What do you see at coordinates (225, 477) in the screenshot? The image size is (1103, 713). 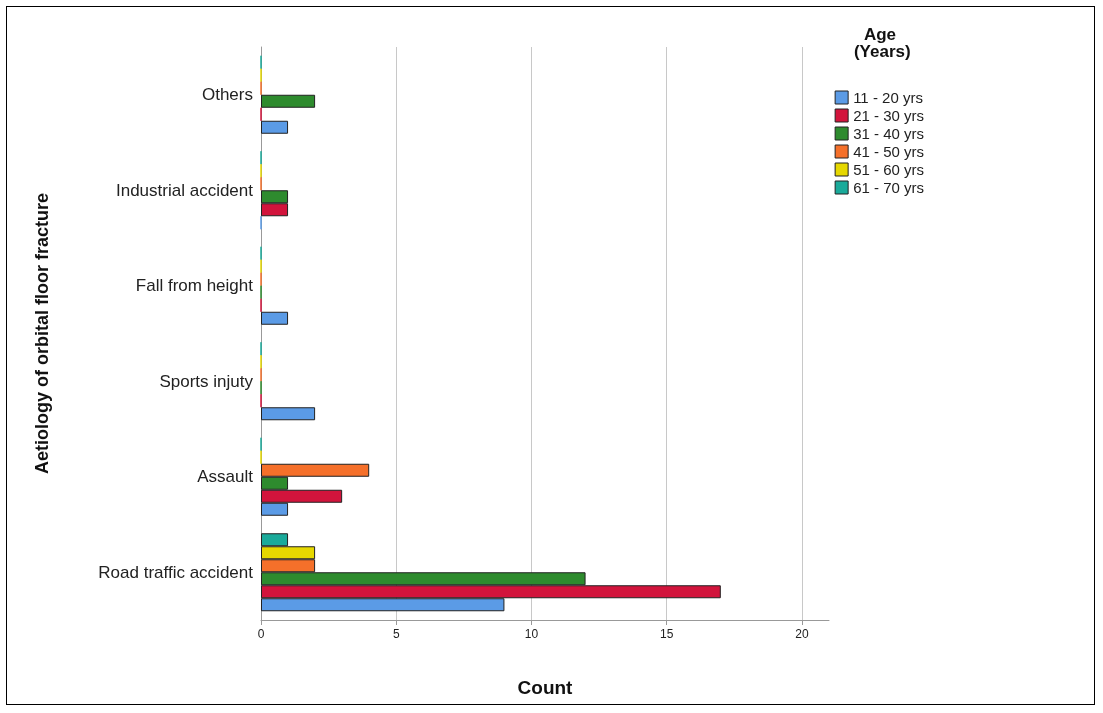 I see `y-tick-label: Assault` at bounding box center [225, 477].